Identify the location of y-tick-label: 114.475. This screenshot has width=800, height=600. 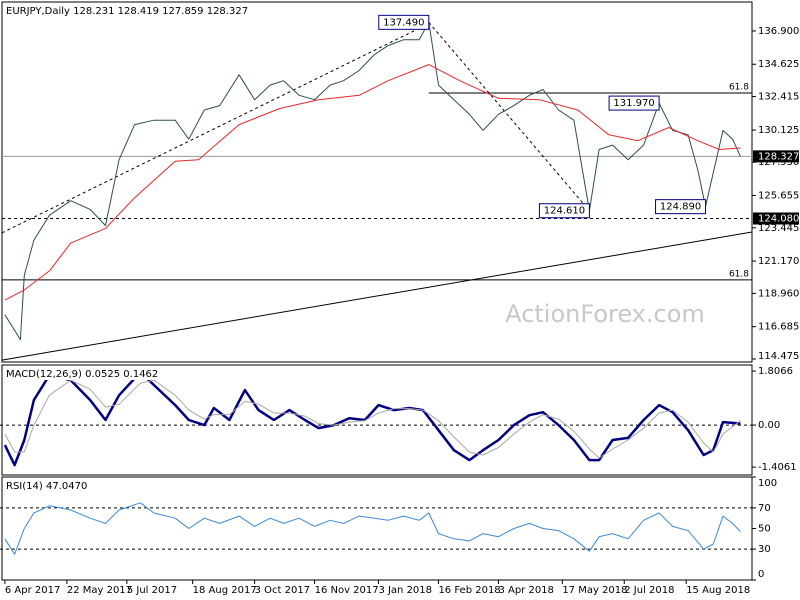
(778, 356).